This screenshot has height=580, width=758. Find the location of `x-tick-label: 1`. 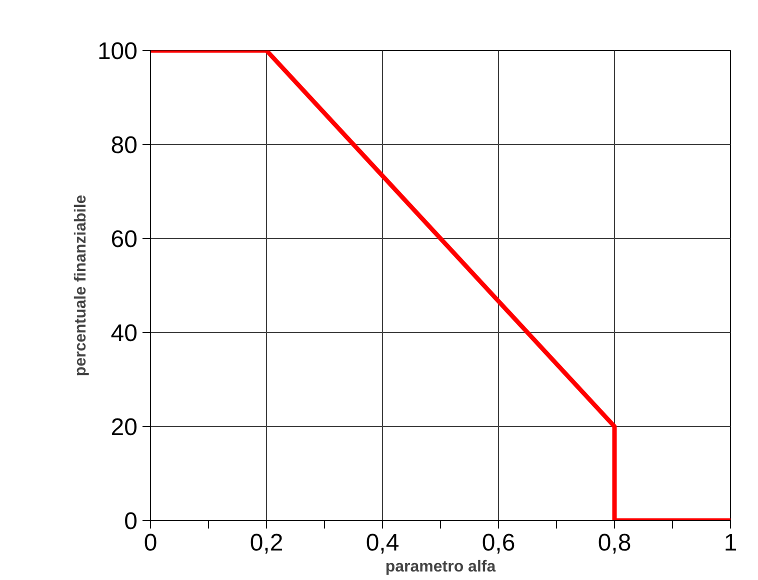

x-tick-label: 1 is located at coordinates (731, 543).